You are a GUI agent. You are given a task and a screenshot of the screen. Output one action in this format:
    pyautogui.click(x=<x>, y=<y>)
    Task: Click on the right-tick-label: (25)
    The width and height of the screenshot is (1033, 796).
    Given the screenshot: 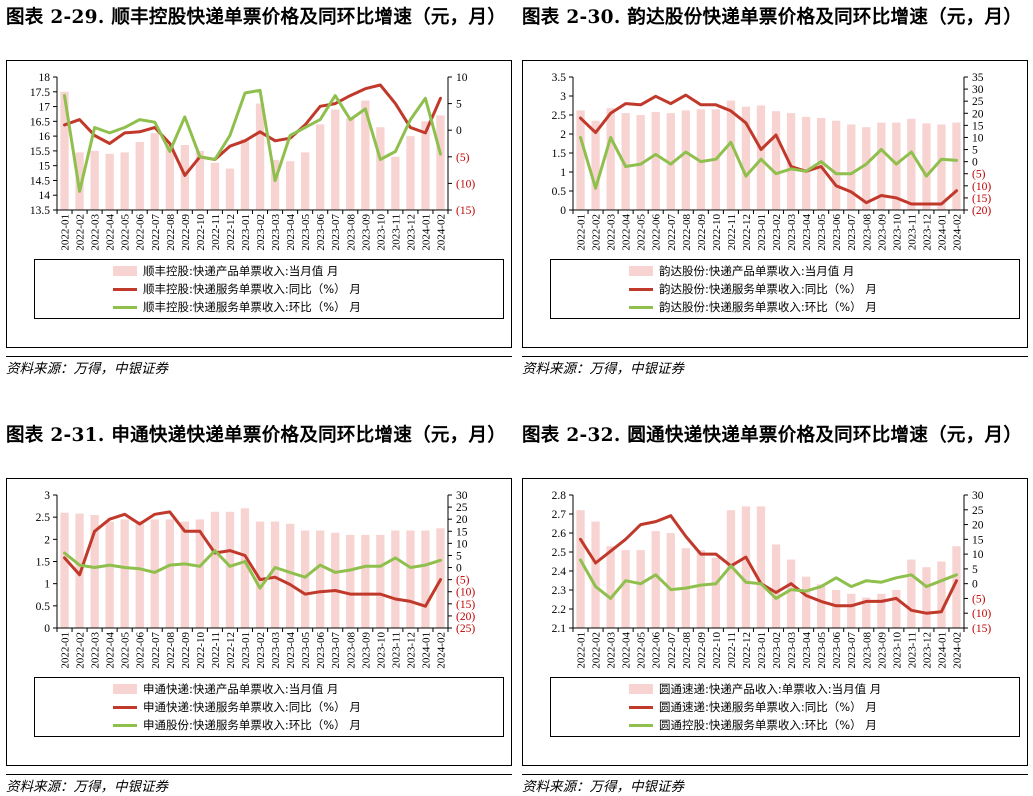 What is the action you would take?
    pyautogui.click(x=465, y=629)
    